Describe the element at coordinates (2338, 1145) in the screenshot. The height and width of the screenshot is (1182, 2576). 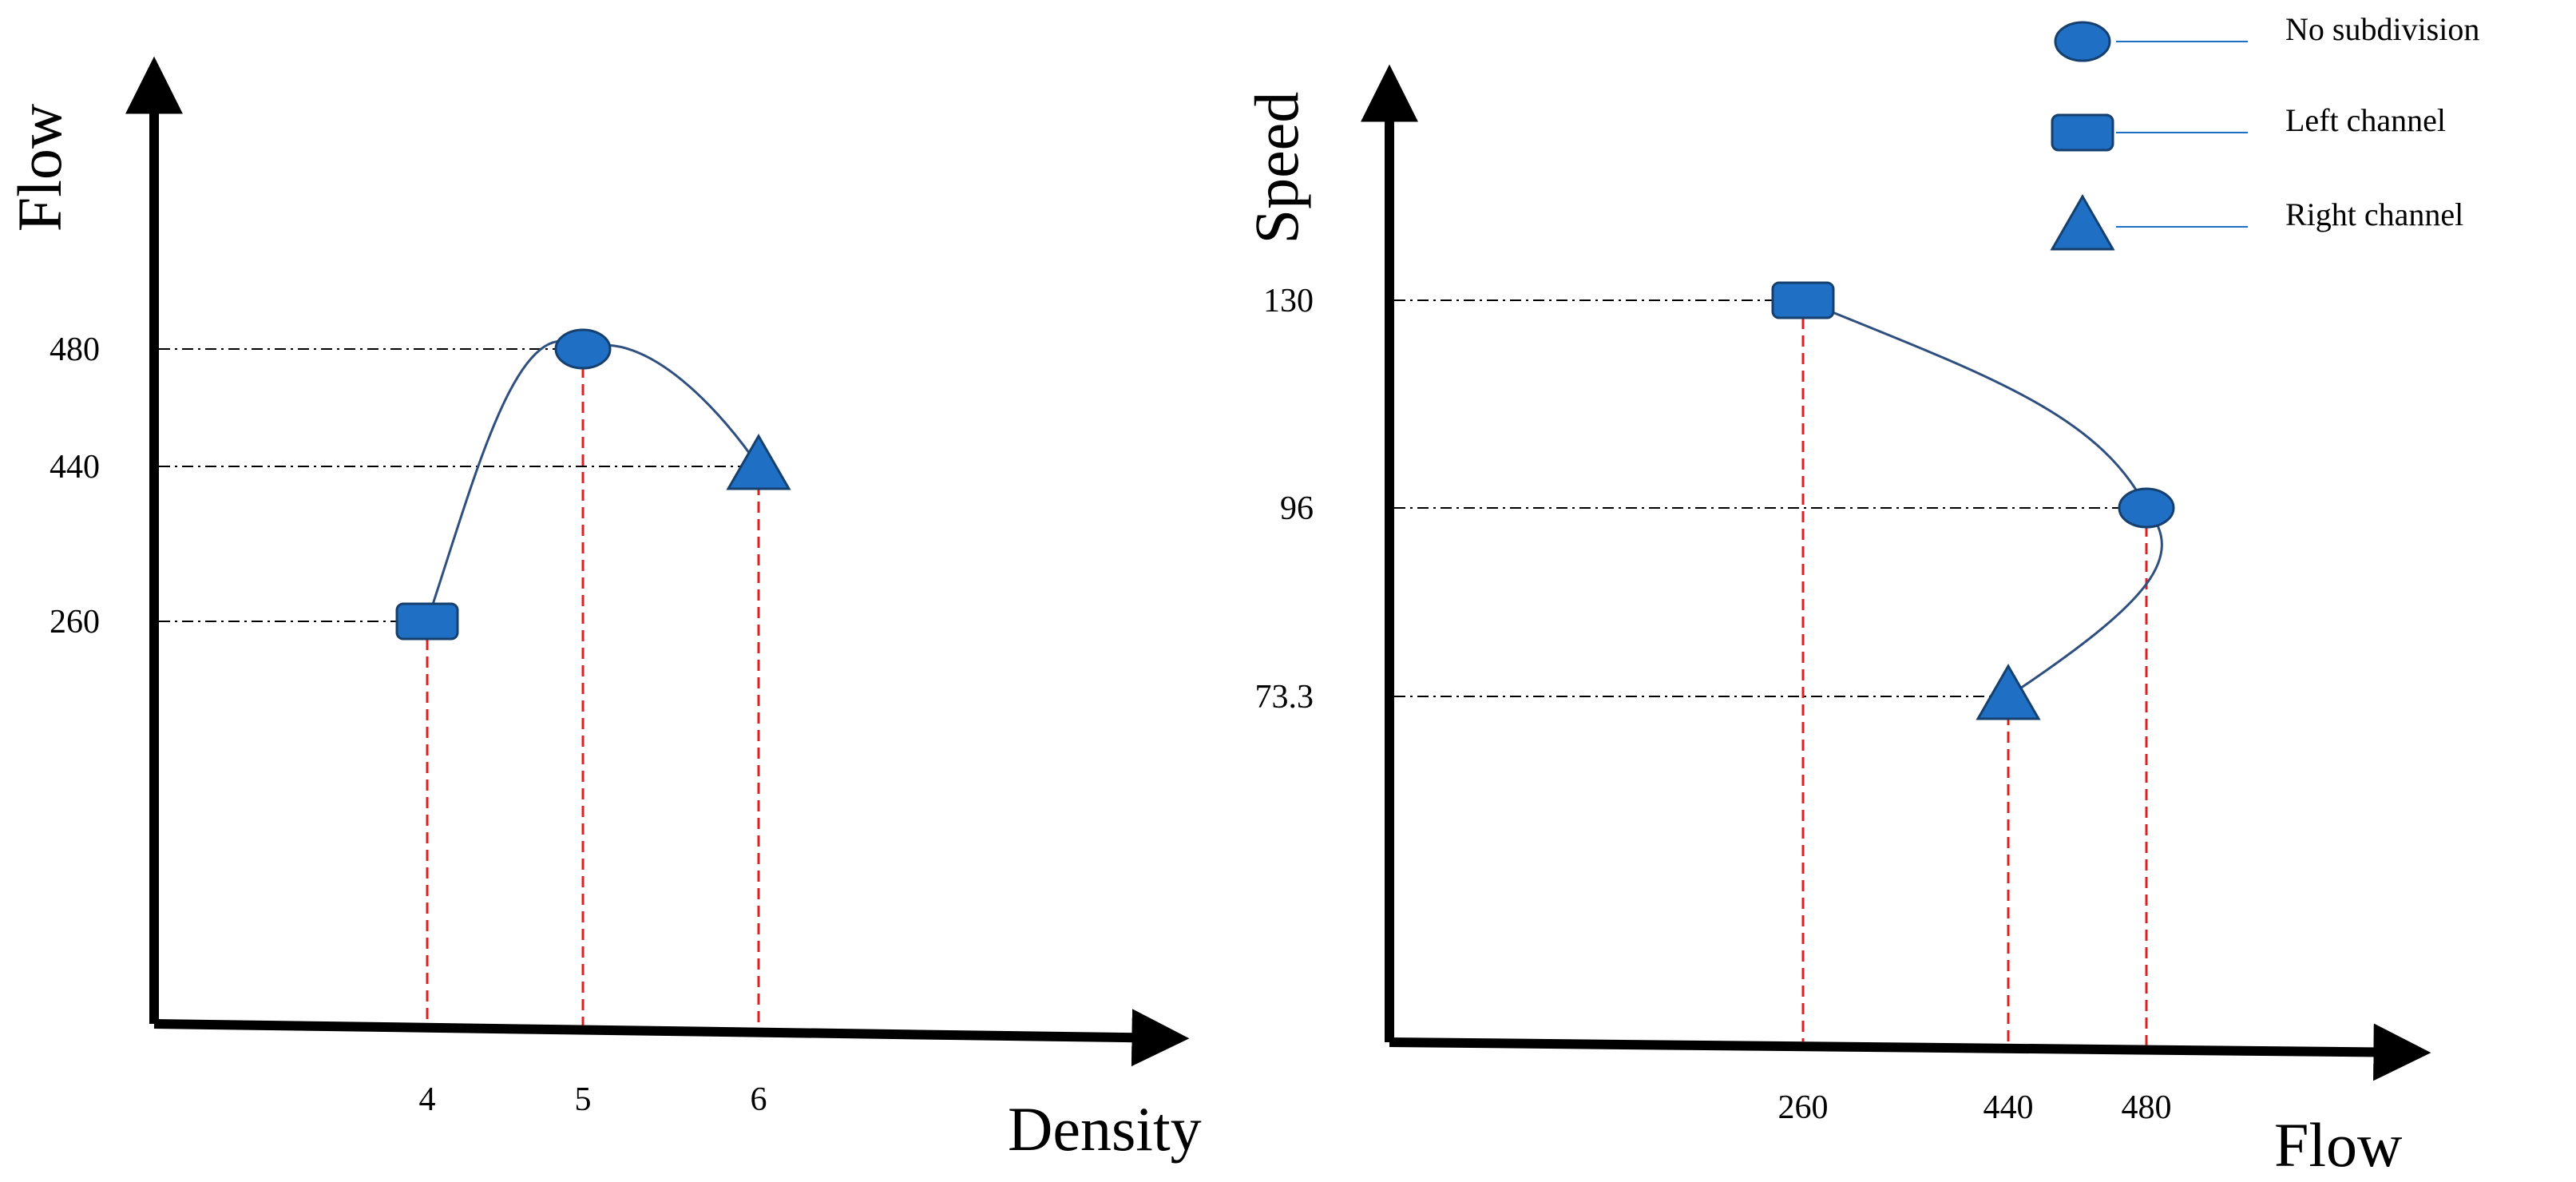
I see `x-axis-title: Flow` at that location.